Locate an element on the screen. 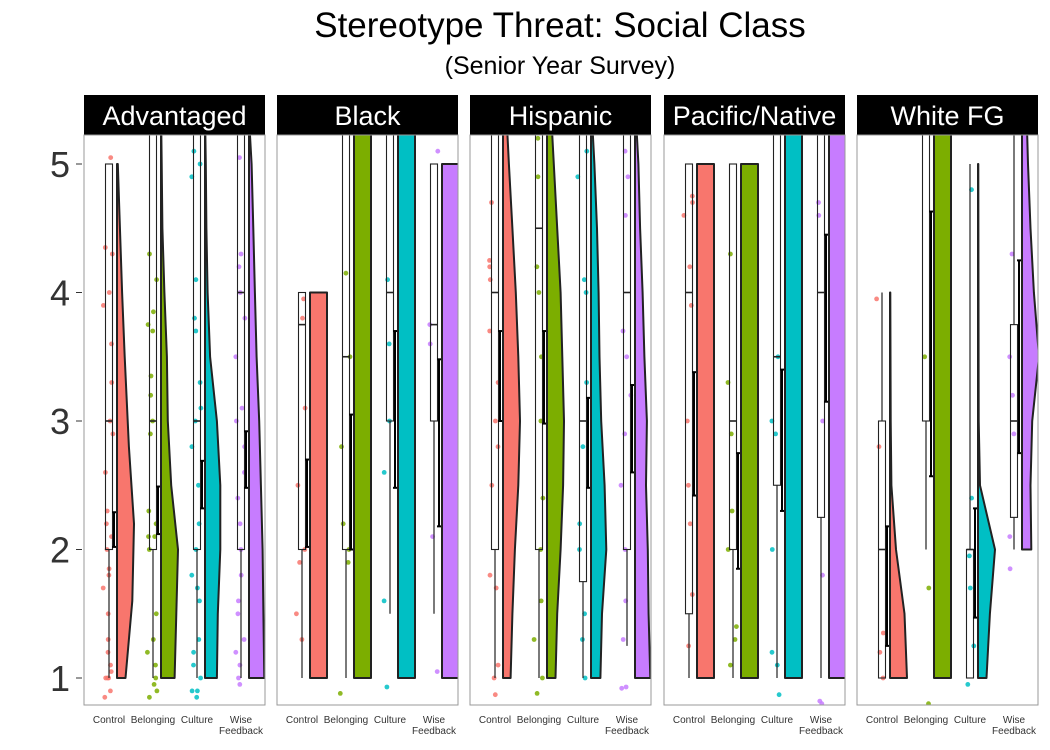 The width and height of the screenshot is (1050, 750). x-tick-label-line: Wise is located at coordinates (1014, 720).